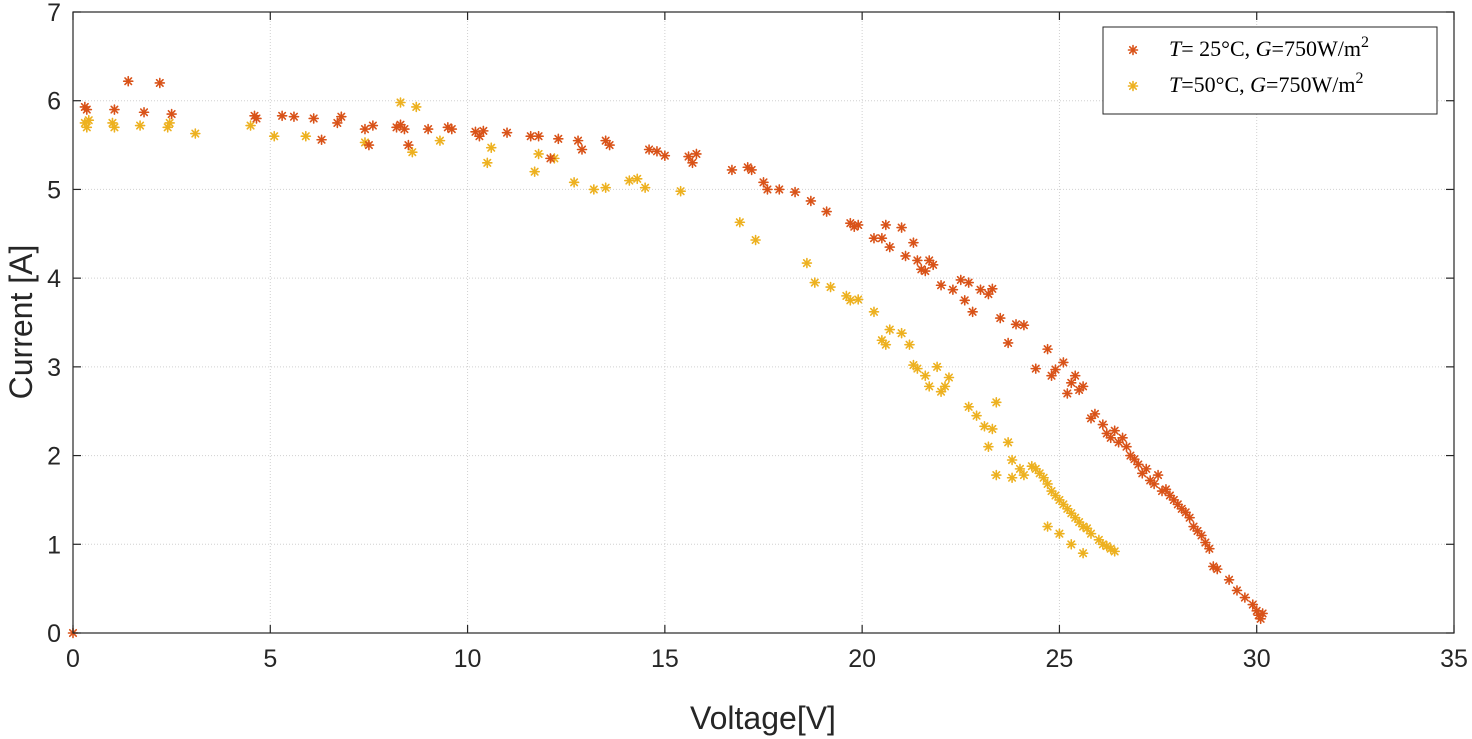 Image resolution: width=1472 pixels, height=739 pixels. Describe the element at coordinates (1269, 47) in the screenshot. I see `legend-label: T= 25°C, G=750W/m2` at that location.